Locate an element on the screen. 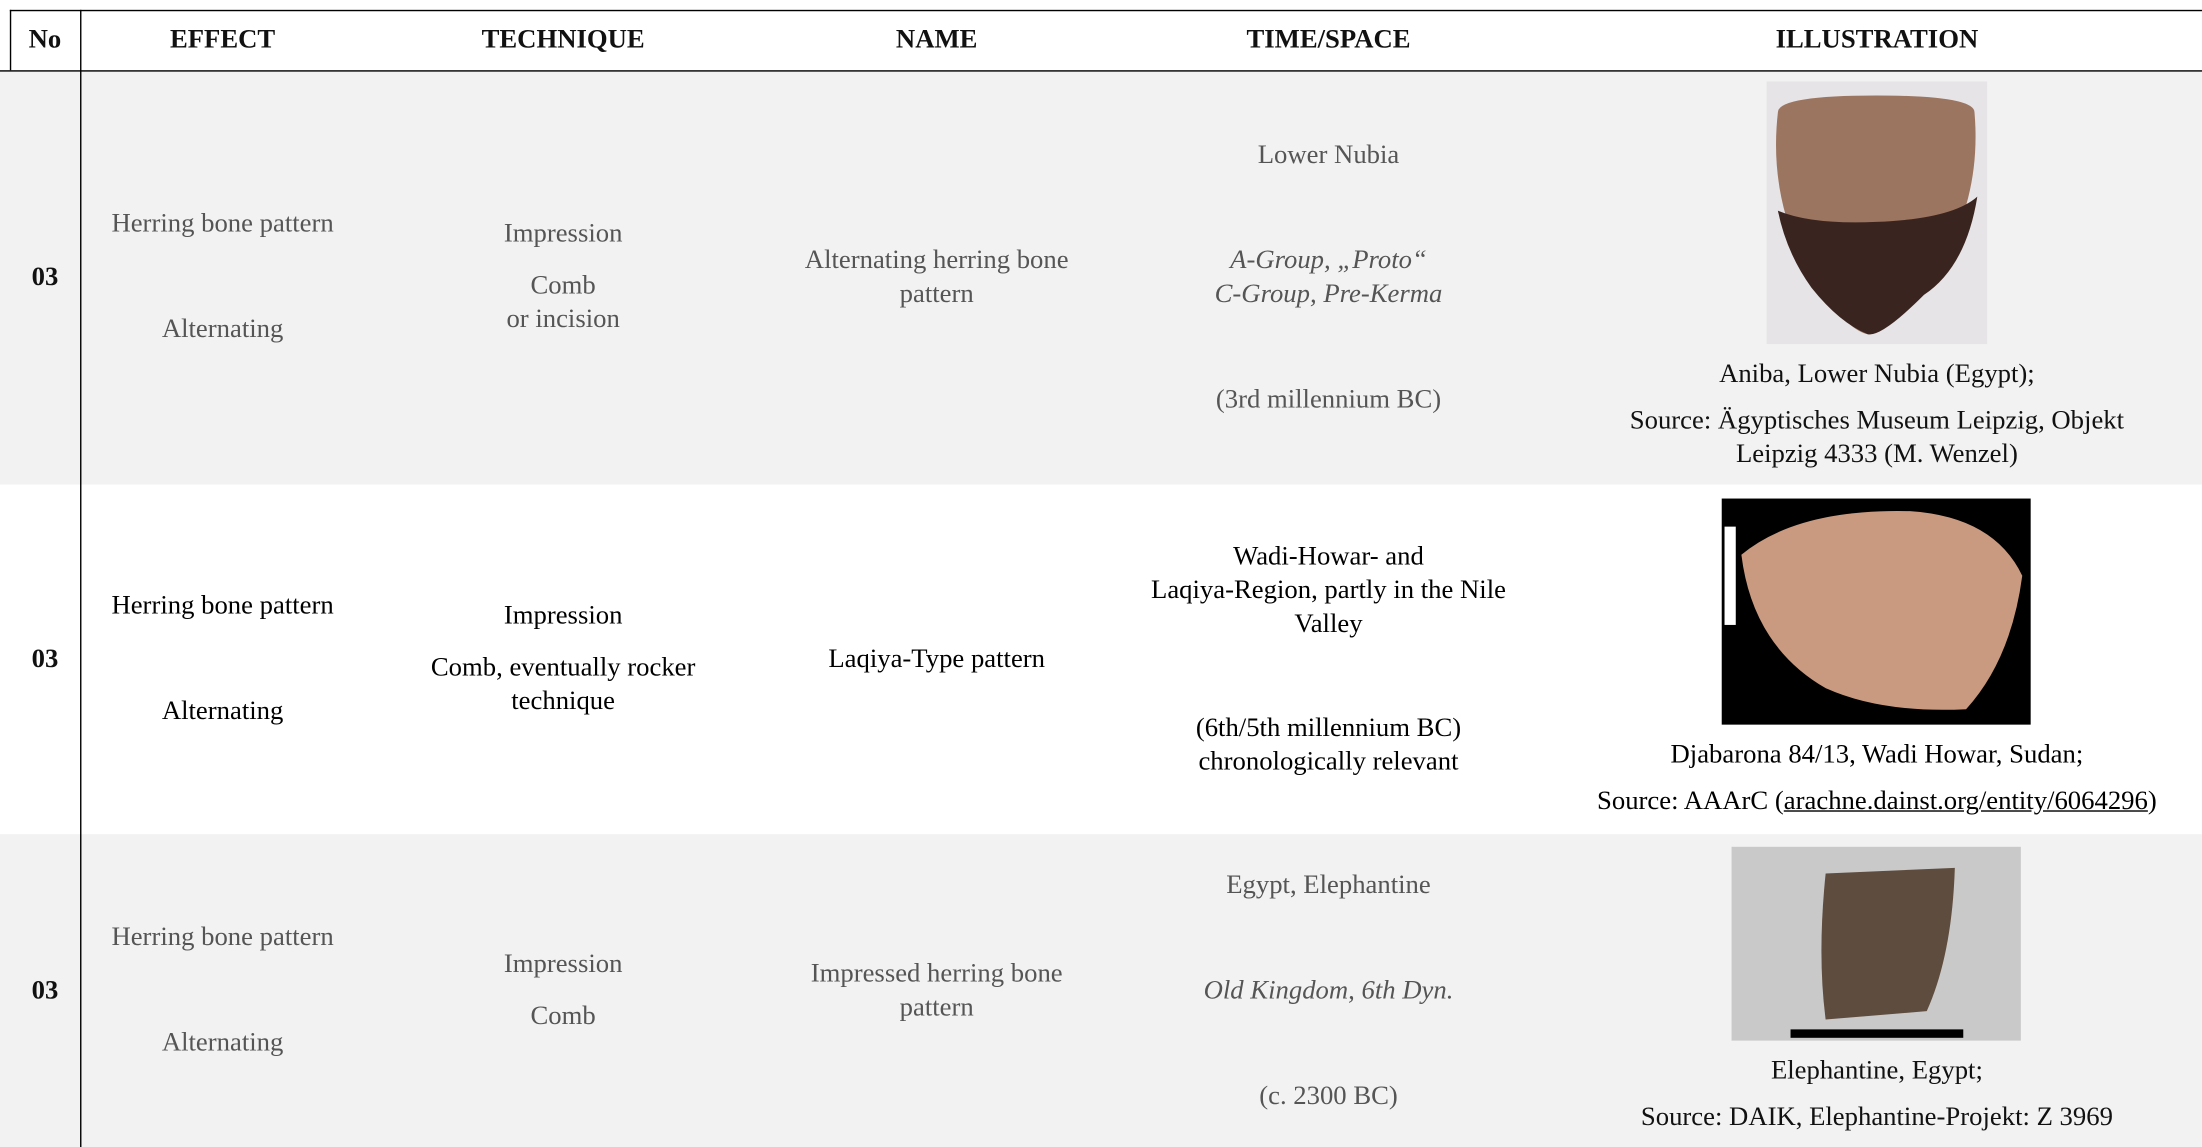  header-cell: EFFECT is located at coordinates (222, 40).